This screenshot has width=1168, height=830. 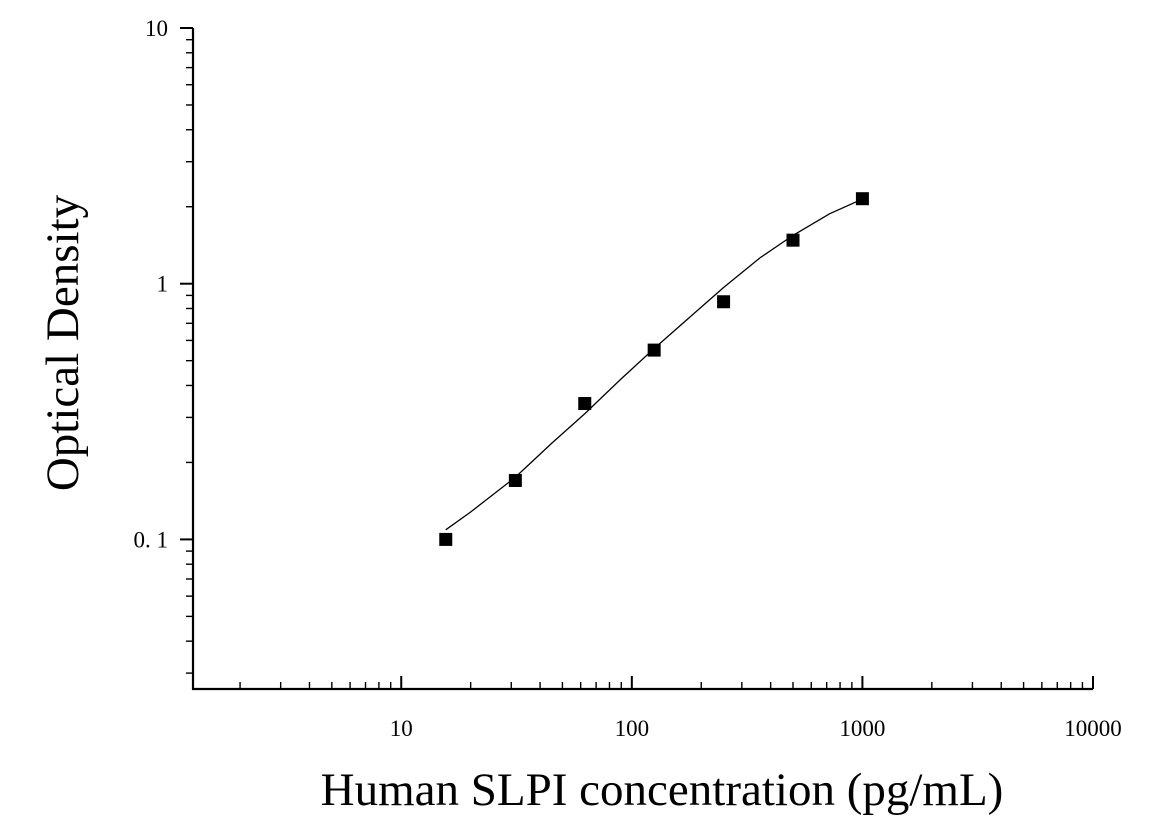 What do you see at coordinates (862, 728) in the screenshot?
I see `x-tick-label: 1000` at bounding box center [862, 728].